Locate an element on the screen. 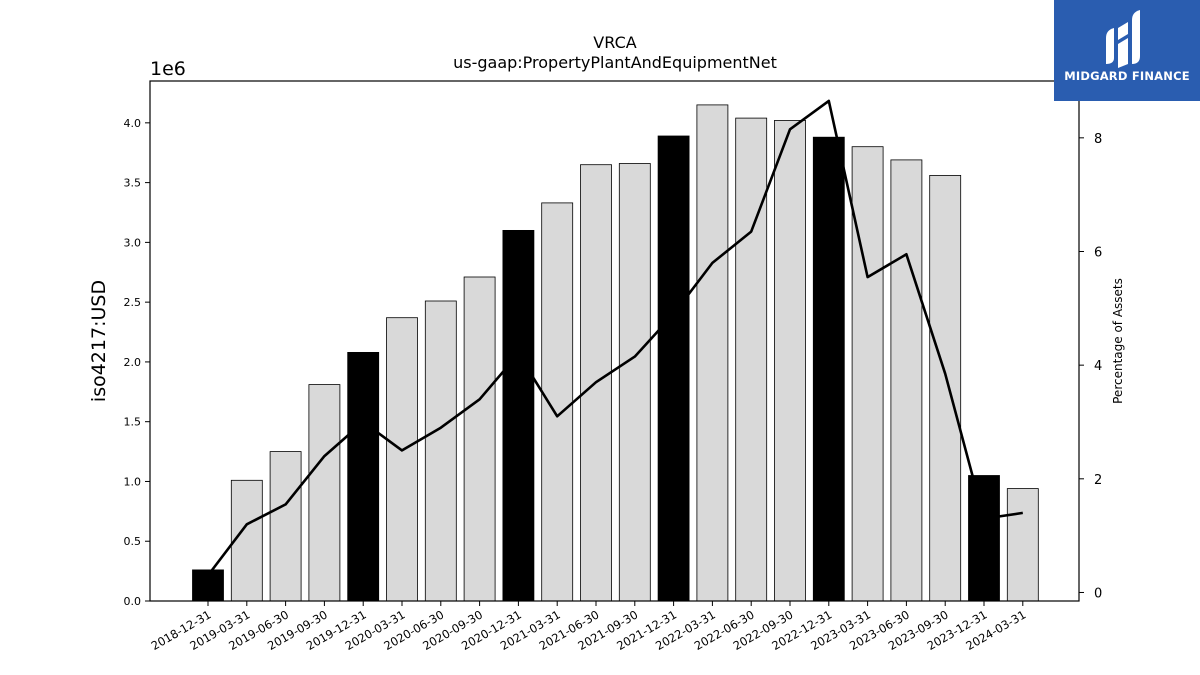 This screenshot has width=1200, height=675. chart-subtitle: us-gaap:PropertyPlantAndEquipmentNet is located at coordinates (615, 62).